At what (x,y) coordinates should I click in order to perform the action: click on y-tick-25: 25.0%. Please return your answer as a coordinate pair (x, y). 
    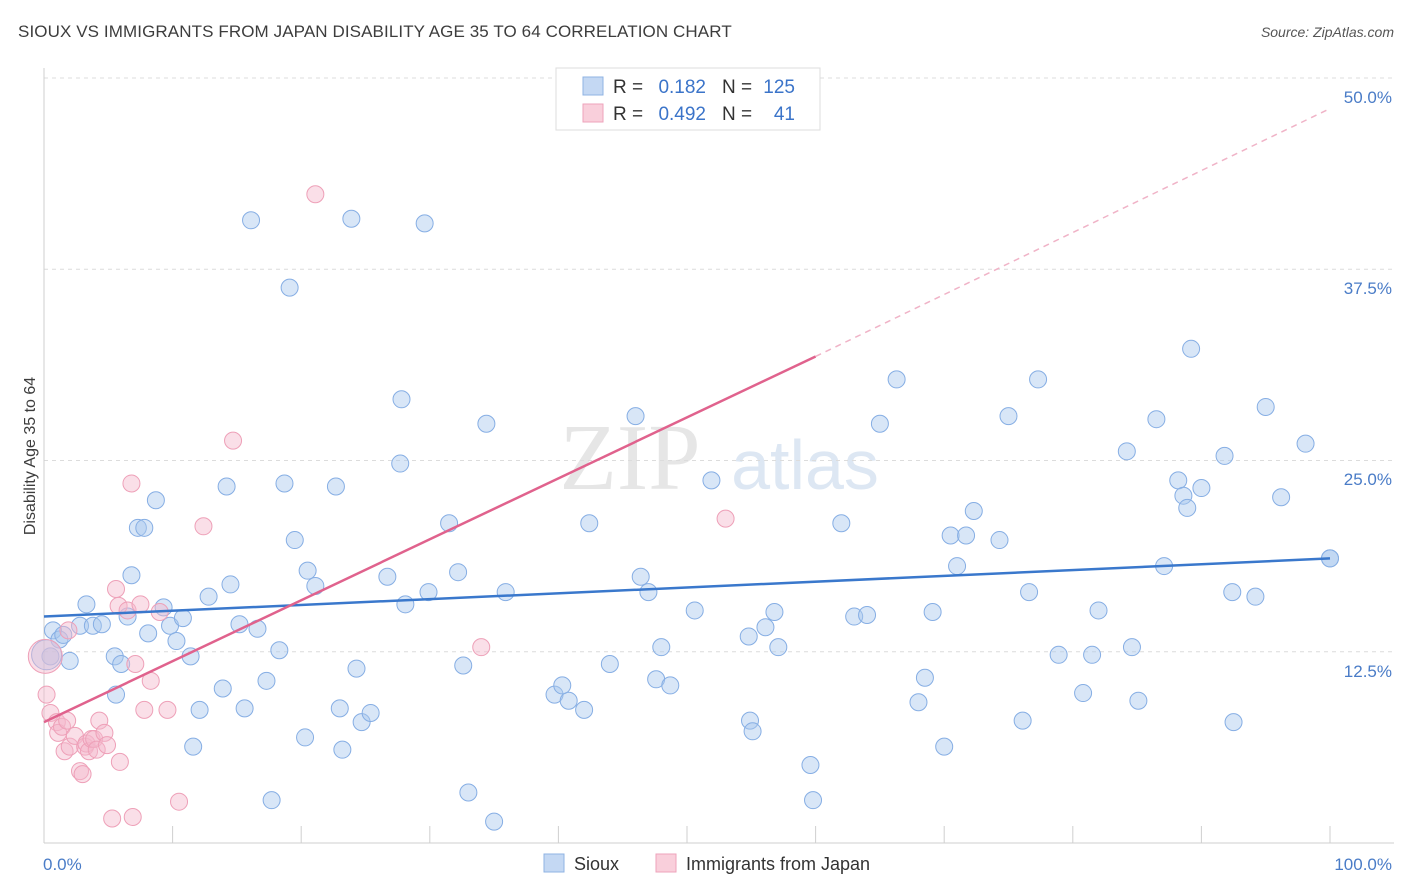
    Looking at the image, I should click on (1368, 479).